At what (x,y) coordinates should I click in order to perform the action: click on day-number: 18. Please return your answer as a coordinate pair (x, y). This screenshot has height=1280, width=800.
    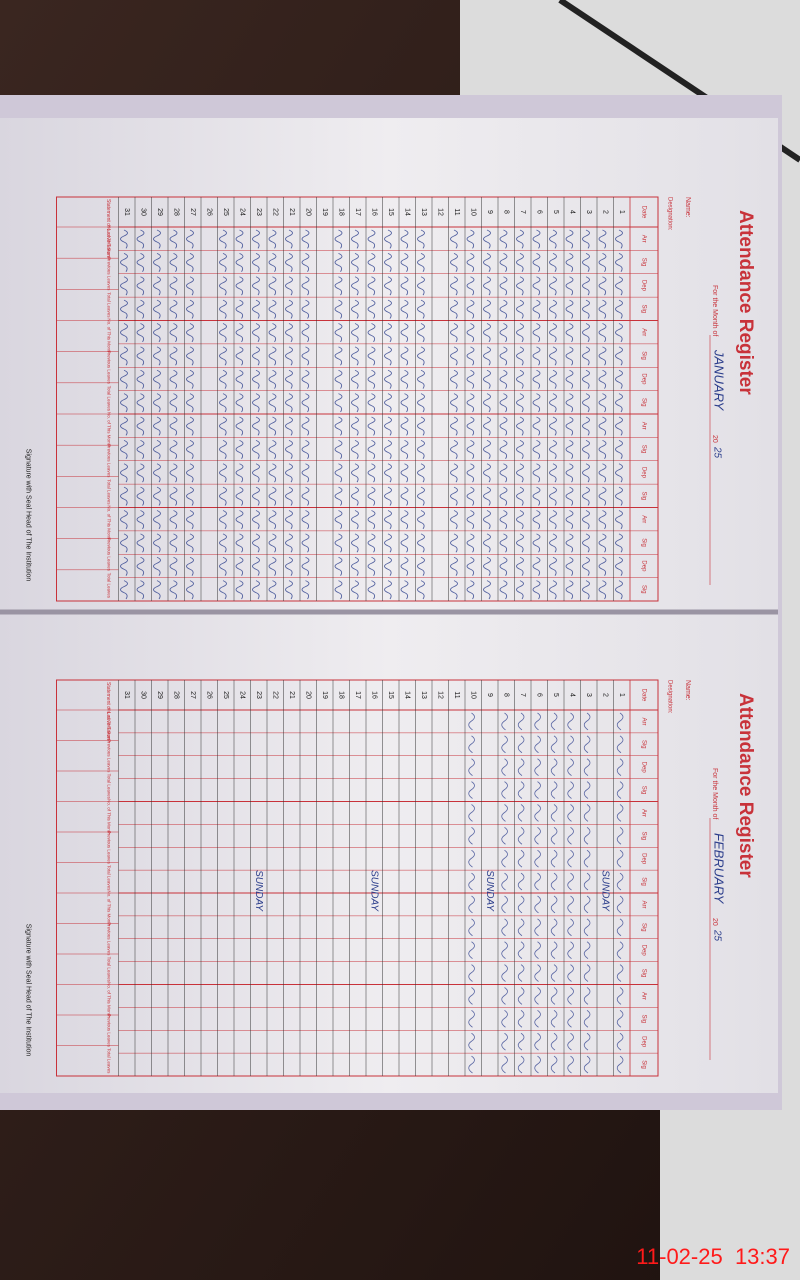
    Looking at the image, I should click on (340, 695).